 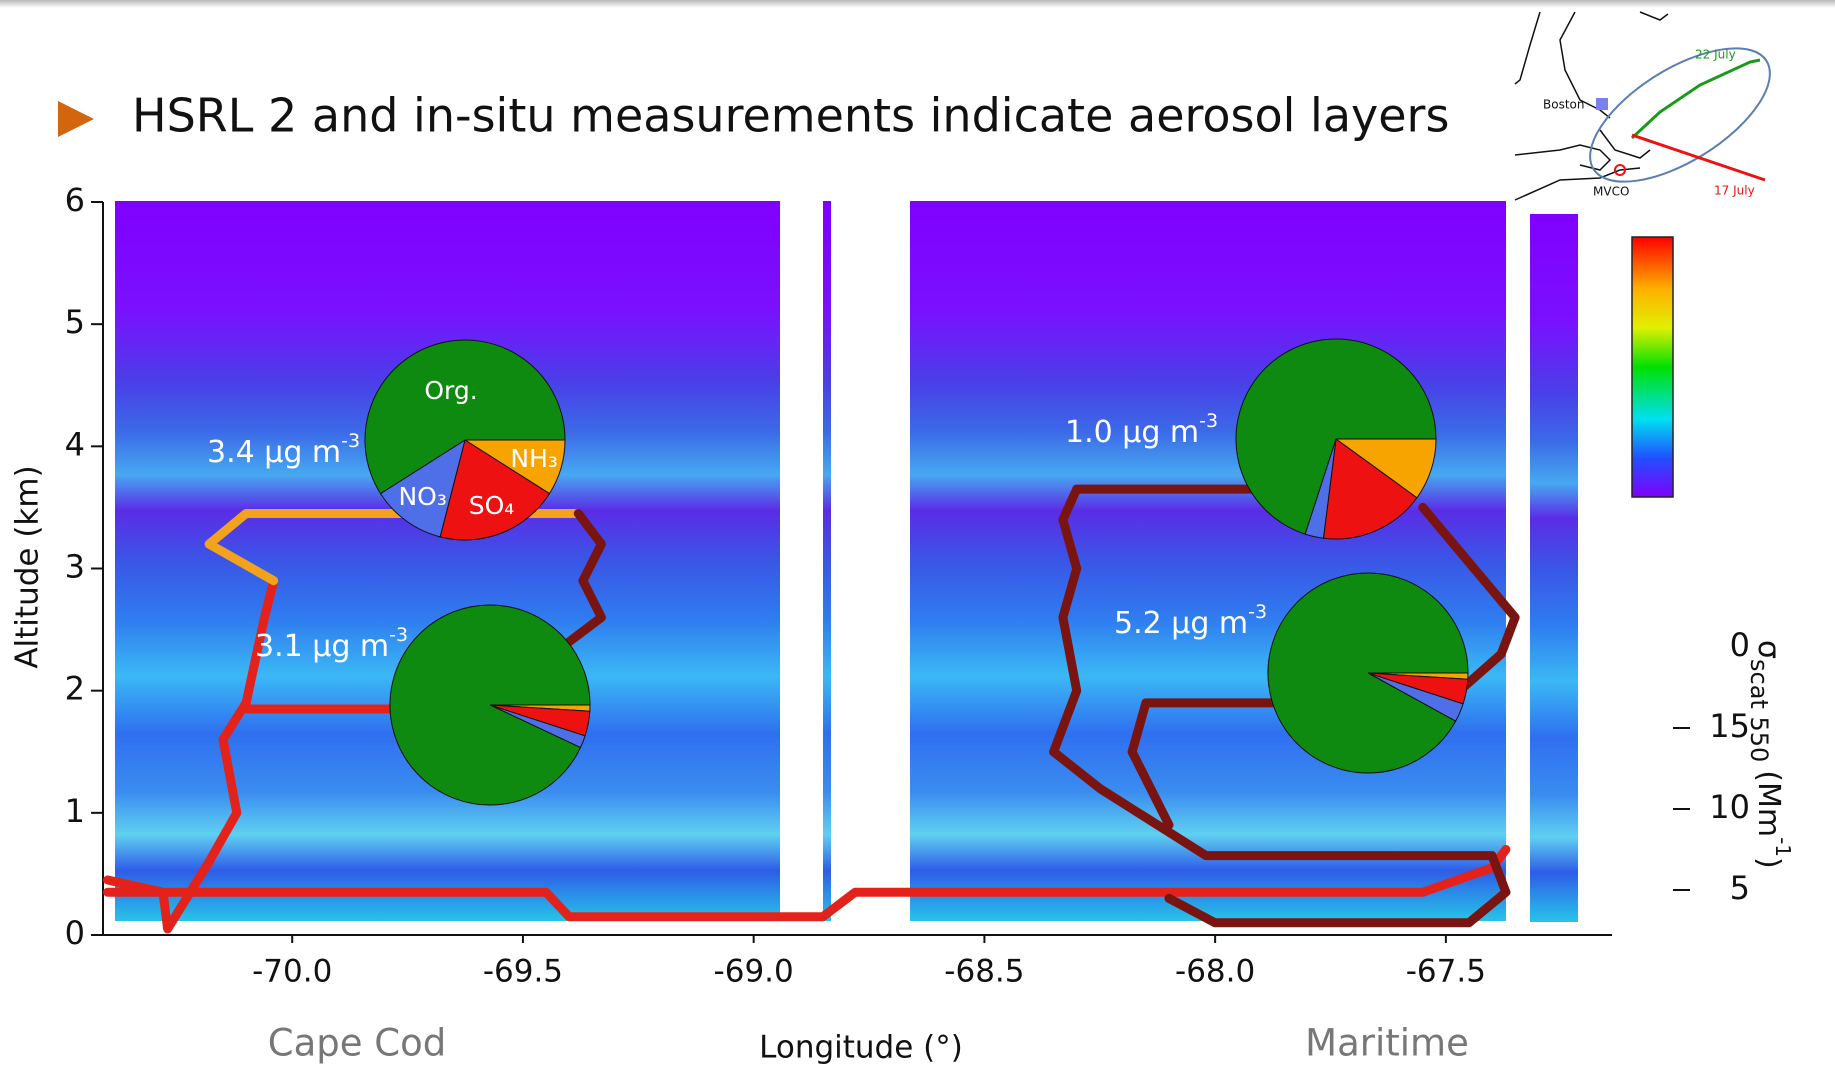 What do you see at coordinates (1611, 192) in the screenshot?
I see `map-label: MVCO` at bounding box center [1611, 192].